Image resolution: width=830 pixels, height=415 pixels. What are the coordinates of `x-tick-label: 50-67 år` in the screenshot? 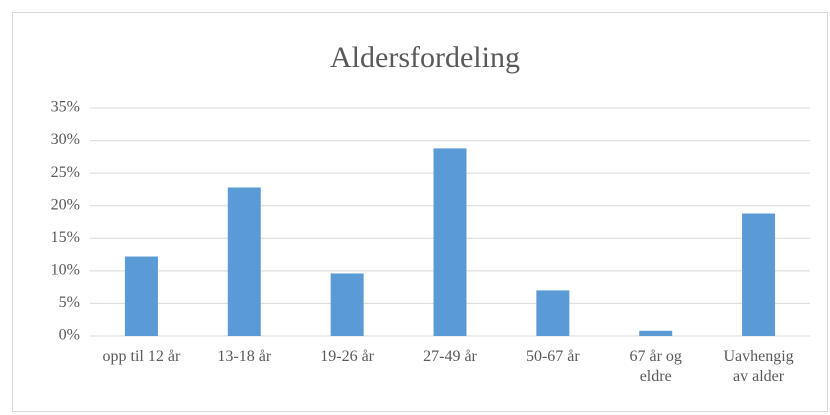 It's located at (552, 356).